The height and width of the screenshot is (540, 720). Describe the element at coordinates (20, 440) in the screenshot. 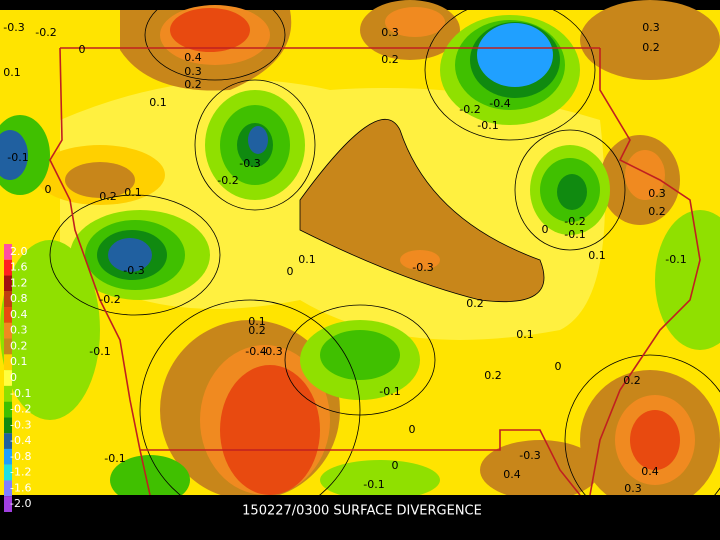

I see `legend-label: -0.4` at that location.